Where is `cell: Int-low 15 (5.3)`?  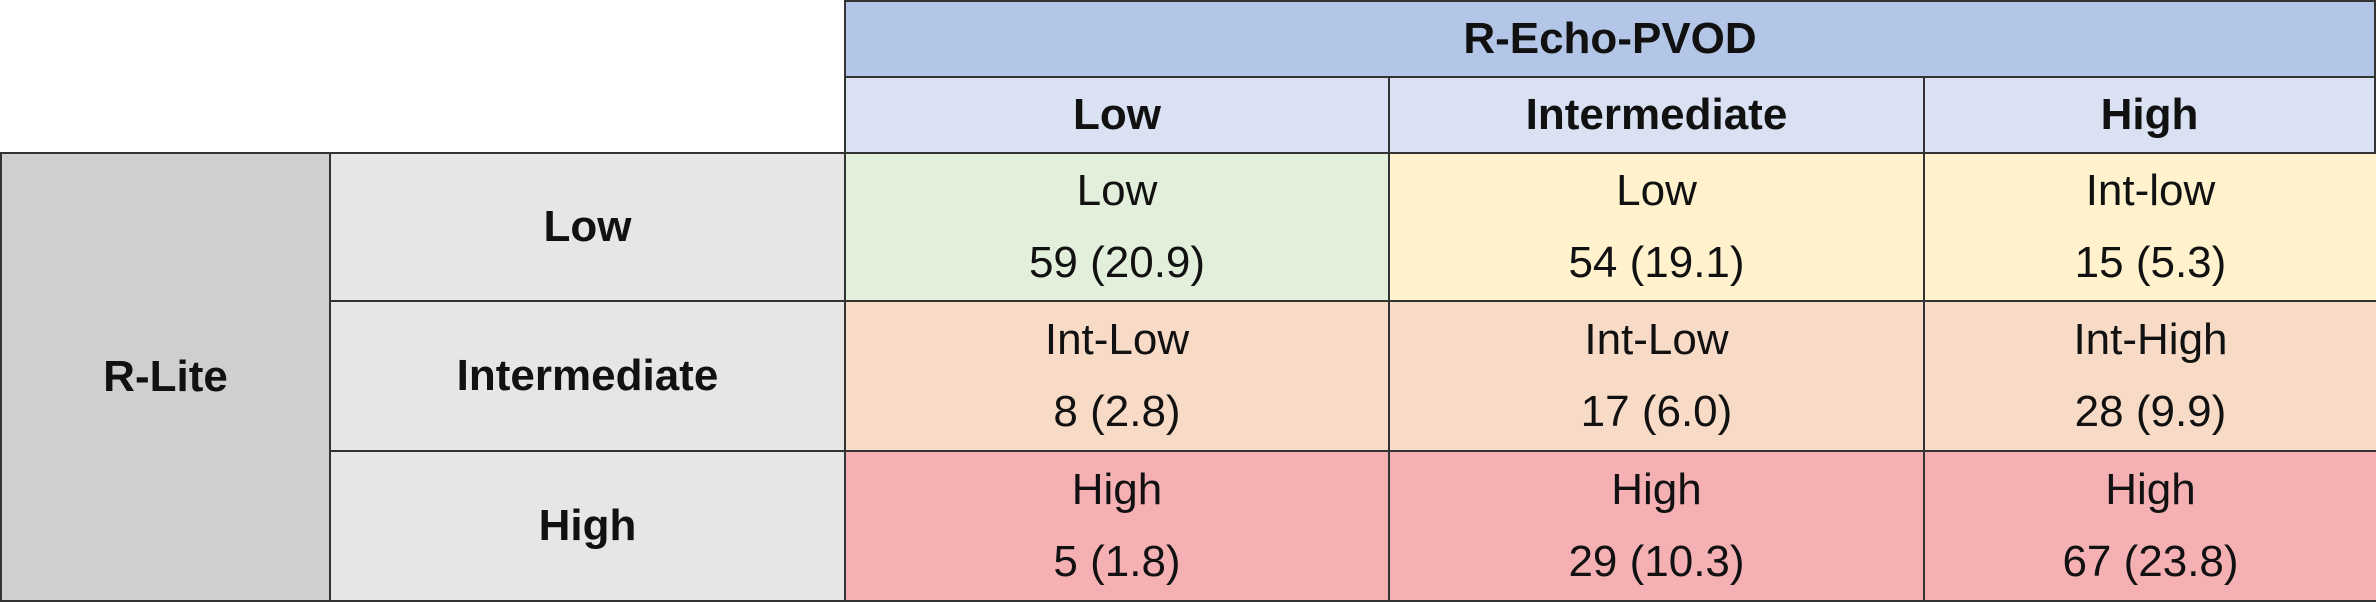
cell: Int-low 15 (5.3) is located at coordinates (2149, 227).